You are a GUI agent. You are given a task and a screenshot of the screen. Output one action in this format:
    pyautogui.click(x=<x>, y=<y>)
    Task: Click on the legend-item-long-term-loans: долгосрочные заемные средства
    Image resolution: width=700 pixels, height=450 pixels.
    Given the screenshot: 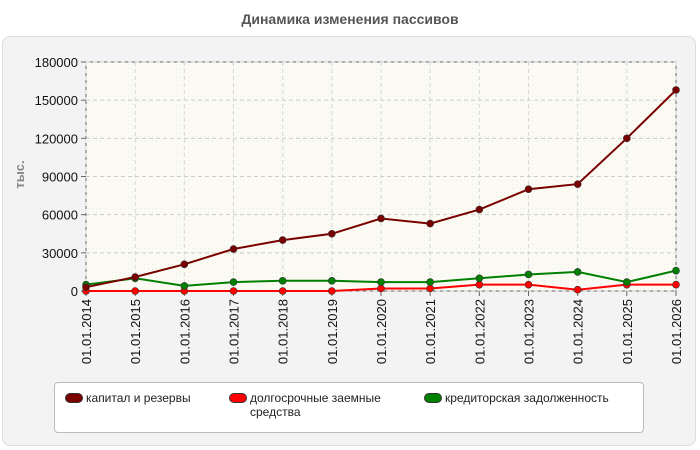 What is the action you would take?
    pyautogui.click(x=305, y=405)
    